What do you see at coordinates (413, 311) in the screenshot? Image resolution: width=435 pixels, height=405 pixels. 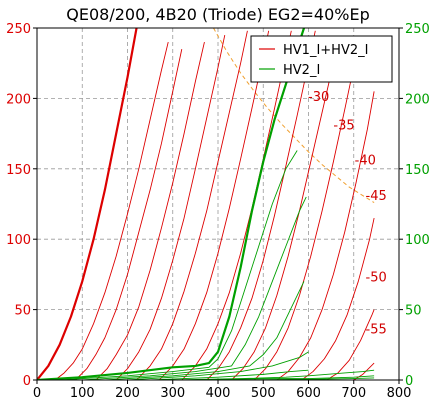 I see `y-right-tick-label-50: 50` at bounding box center [413, 311].